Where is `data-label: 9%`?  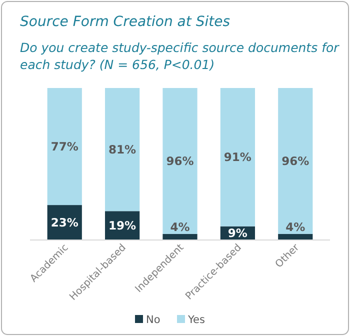 data-label: 9% is located at coordinates (238, 233).